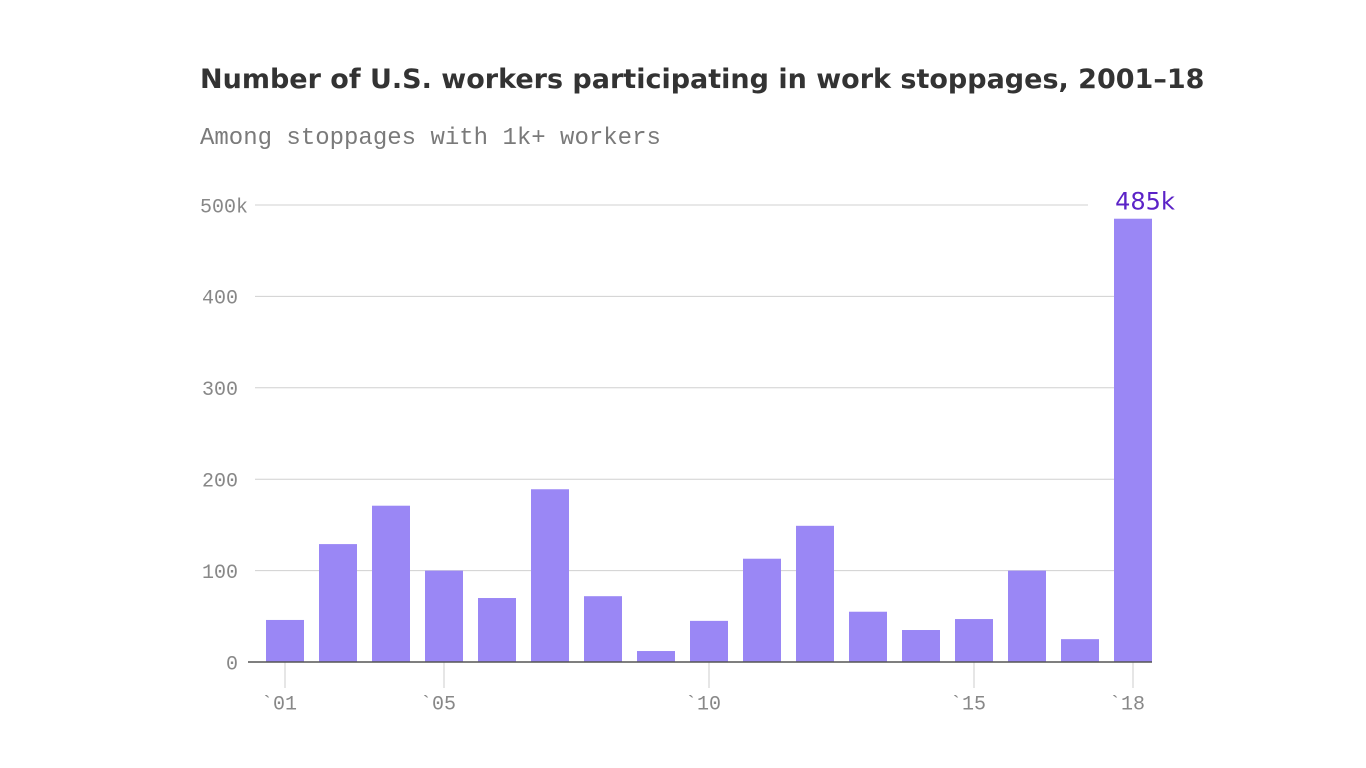 This screenshot has height=768, width=1366. What do you see at coordinates (430, 138) in the screenshot?
I see `chart-subtitle: Among stoppages with 1k+ workers` at bounding box center [430, 138].